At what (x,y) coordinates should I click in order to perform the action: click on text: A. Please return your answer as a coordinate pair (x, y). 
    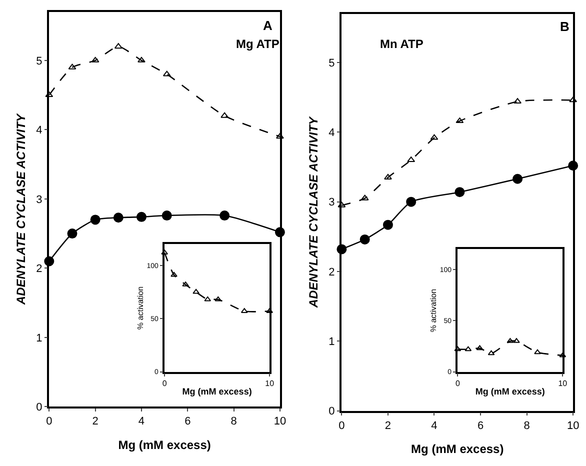
    Looking at the image, I should click on (268, 25).